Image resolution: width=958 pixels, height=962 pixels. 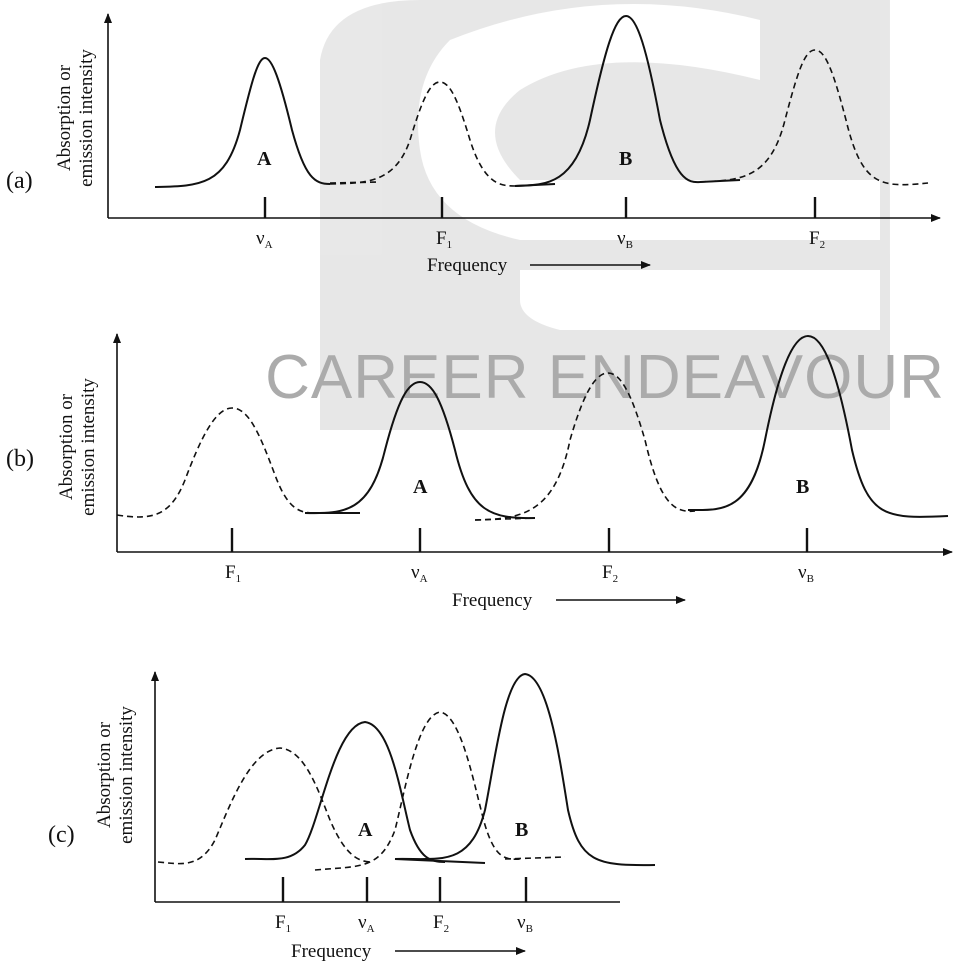 What do you see at coordinates (467, 265) in the screenshot?
I see `panel-a-xlabel: Frequency` at bounding box center [467, 265].